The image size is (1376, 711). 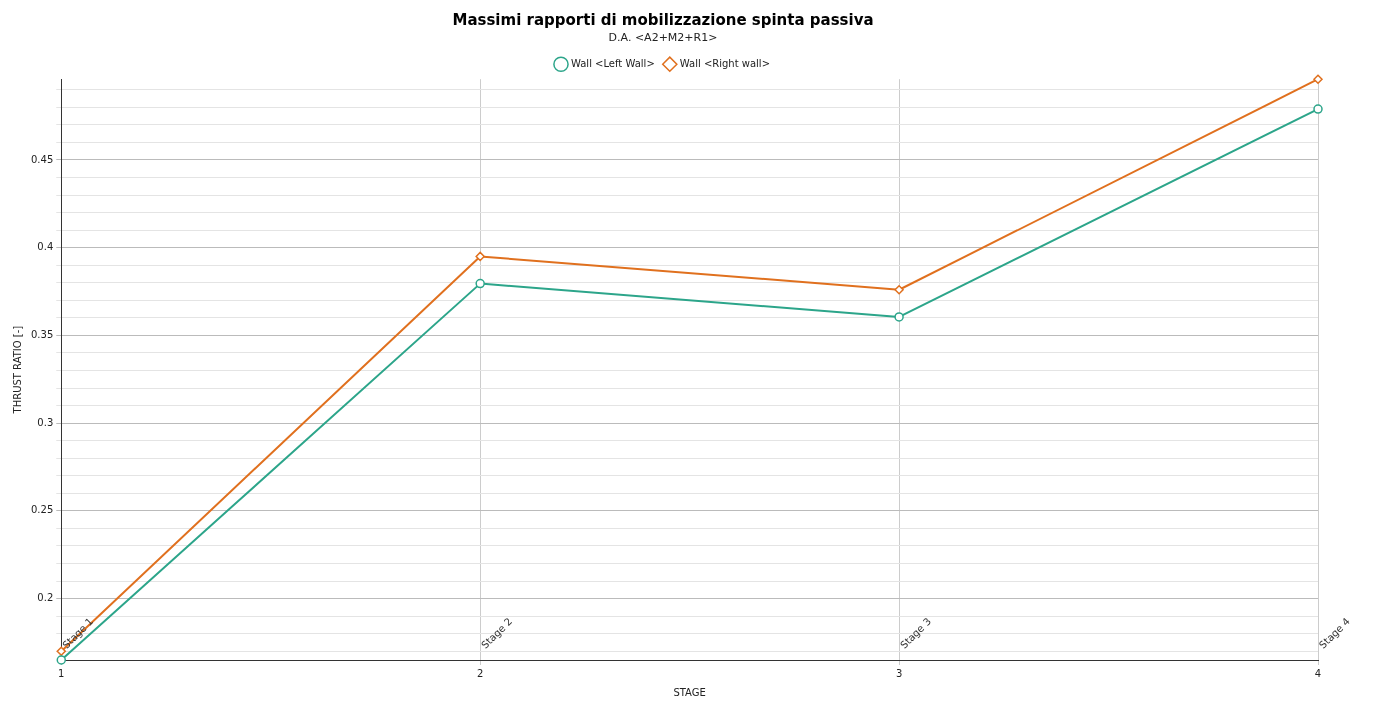 I want to click on y-tick-label: 0.3, so click(x=45, y=422).